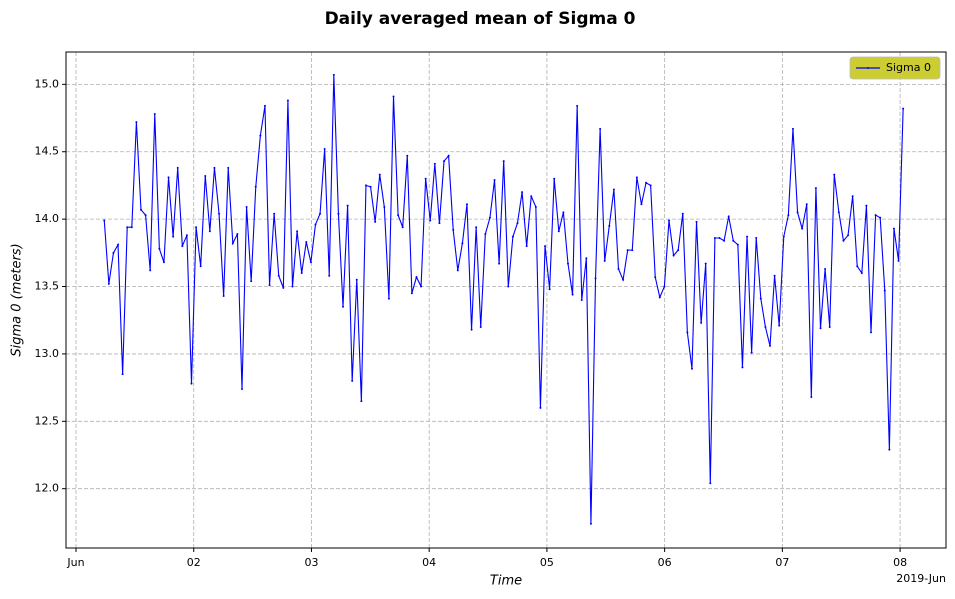  Describe the element at coordinates (47, 286) in the screenshot. I see `y-tick-label: 13.5` at that location.